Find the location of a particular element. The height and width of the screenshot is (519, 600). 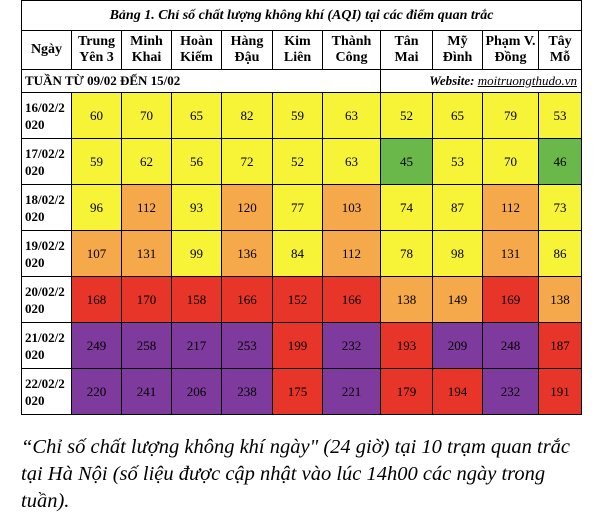

aqi-value-cell: 46 is located at coordinates (560, 161).